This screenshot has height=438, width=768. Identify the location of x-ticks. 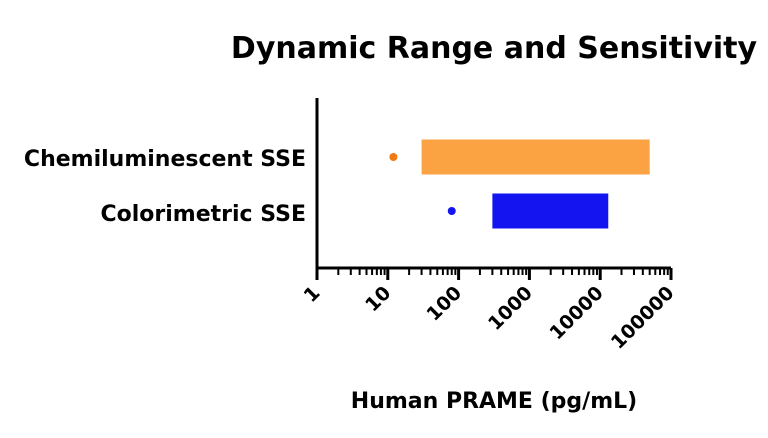
(494, 274).